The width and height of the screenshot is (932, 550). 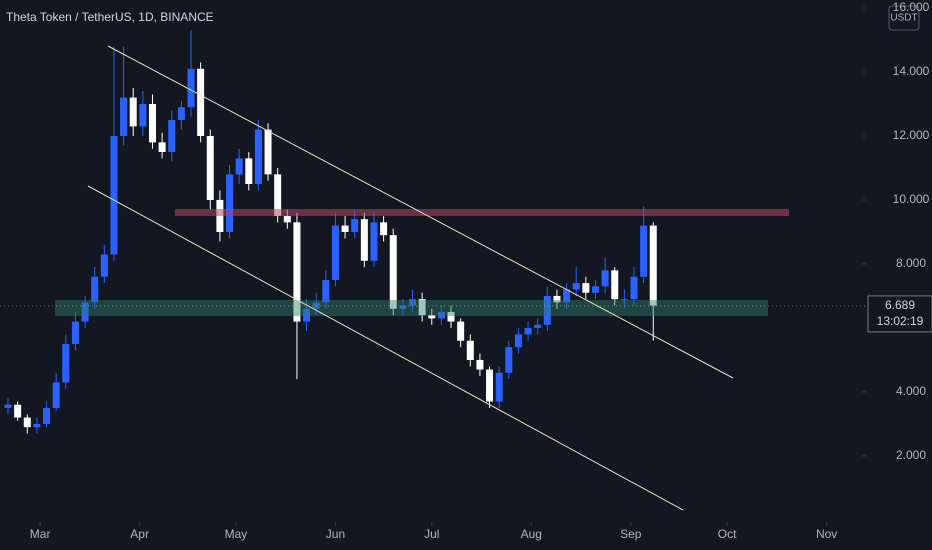 I want to click on y-tick-label: 12.000, so click(x=911, y=135).